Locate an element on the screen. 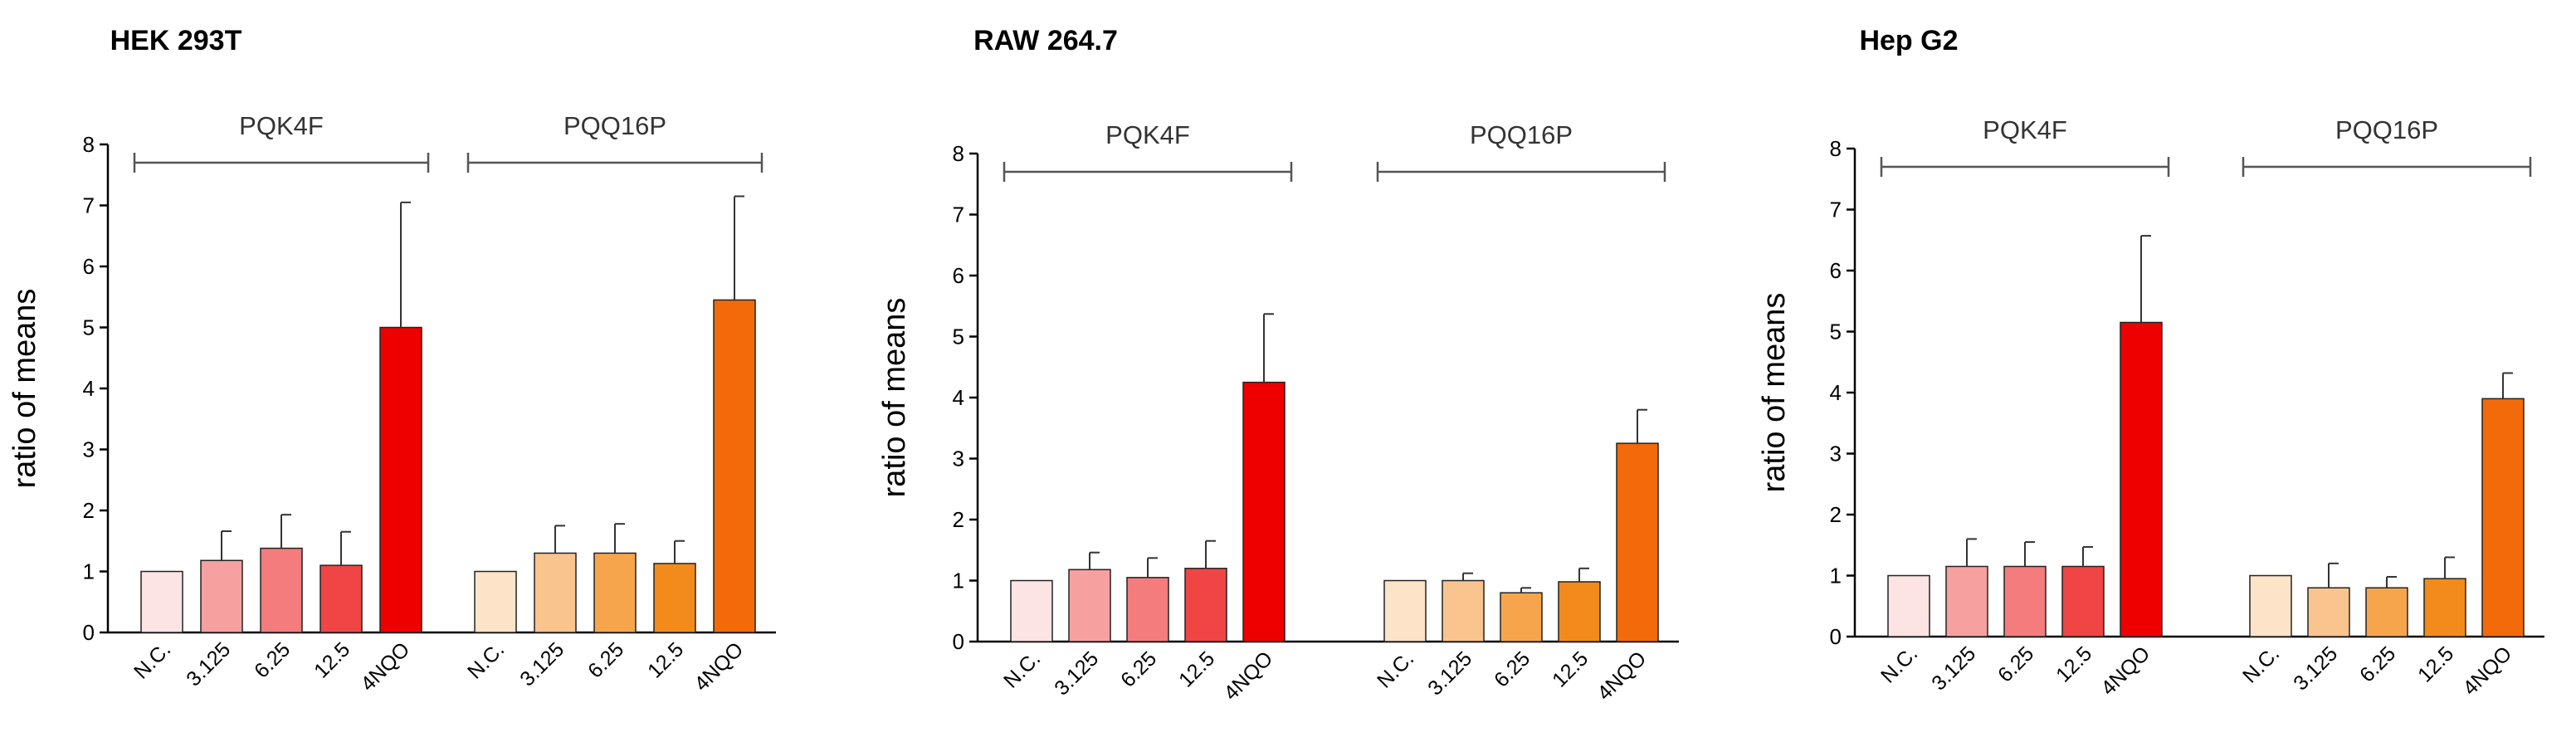 This screenshot has height=747, width=2576. chart-title: Hep G2 is located at coordinates (1909, 40).